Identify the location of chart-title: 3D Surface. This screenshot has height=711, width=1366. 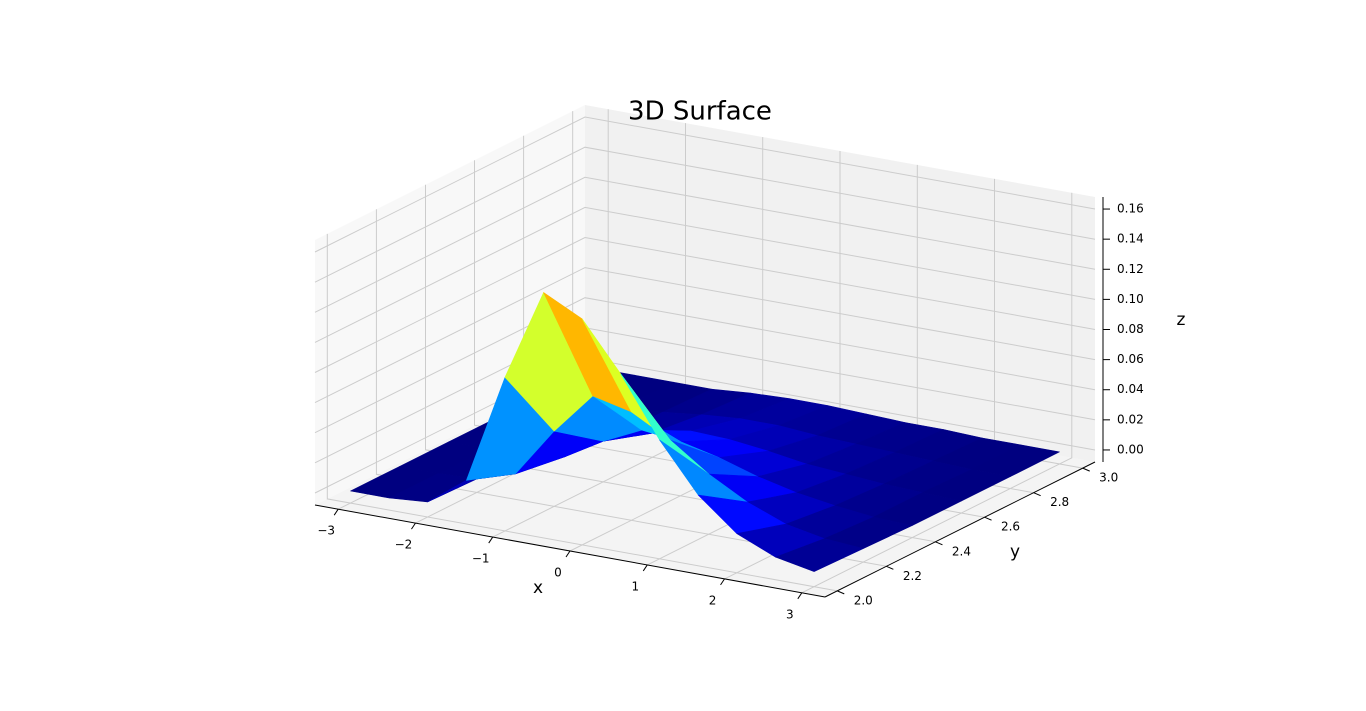
(700, 112).